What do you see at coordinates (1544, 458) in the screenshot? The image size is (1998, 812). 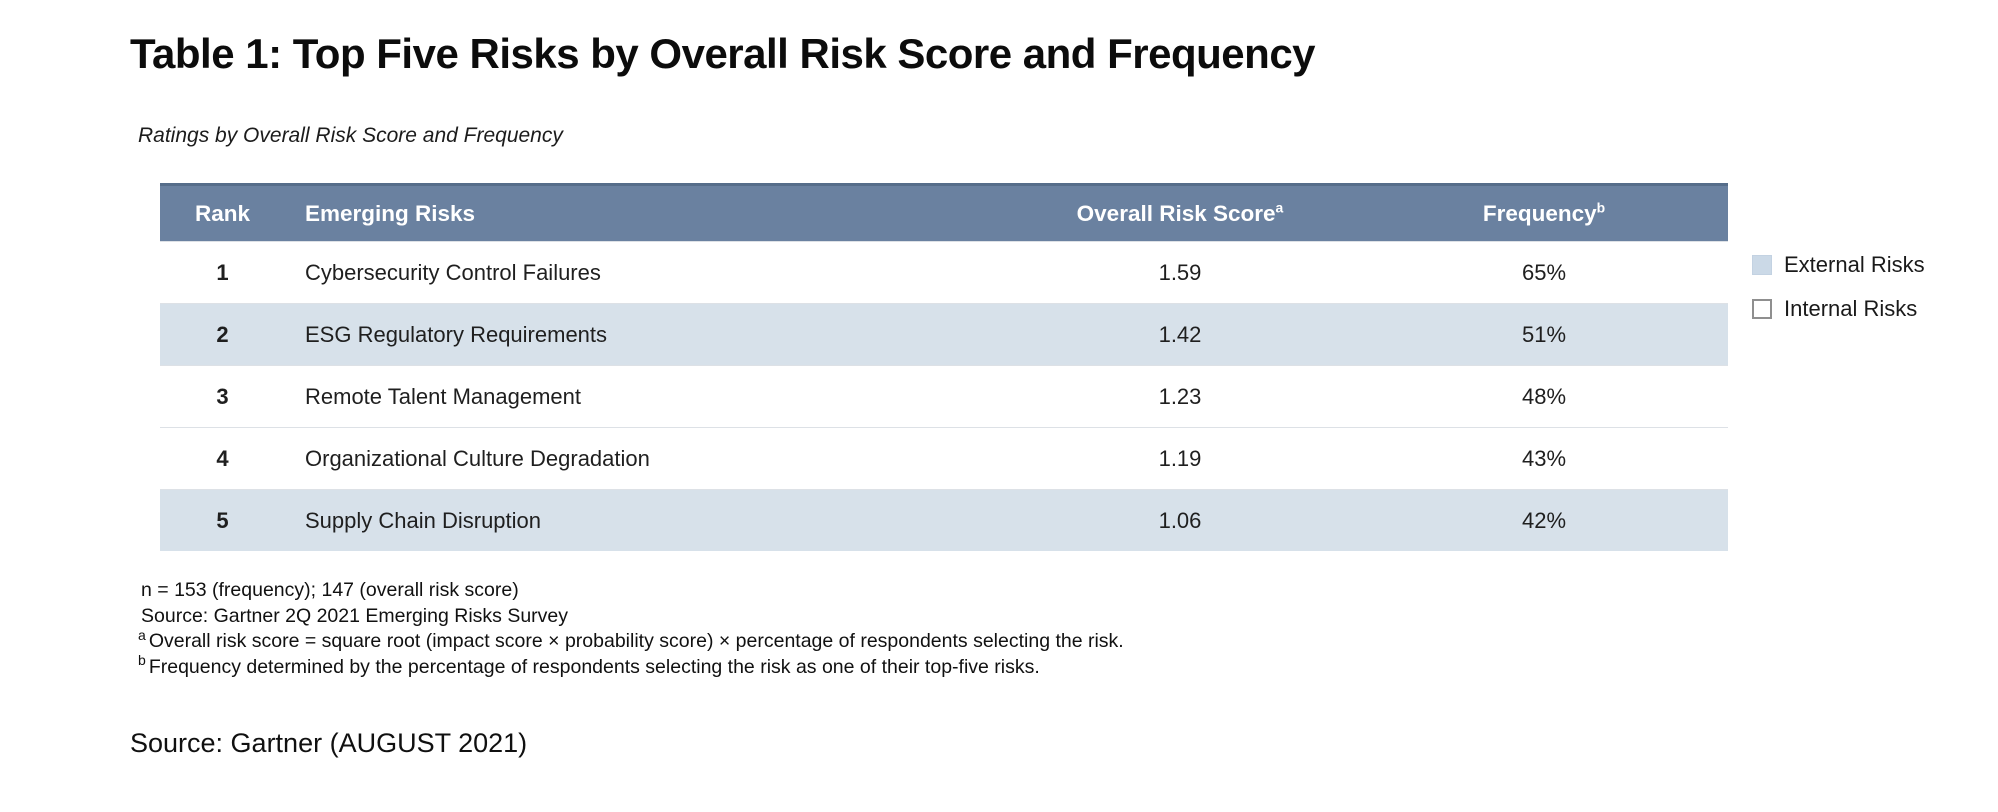 I see `cell-frequency: 43%` at bounding box center [1544, 458].